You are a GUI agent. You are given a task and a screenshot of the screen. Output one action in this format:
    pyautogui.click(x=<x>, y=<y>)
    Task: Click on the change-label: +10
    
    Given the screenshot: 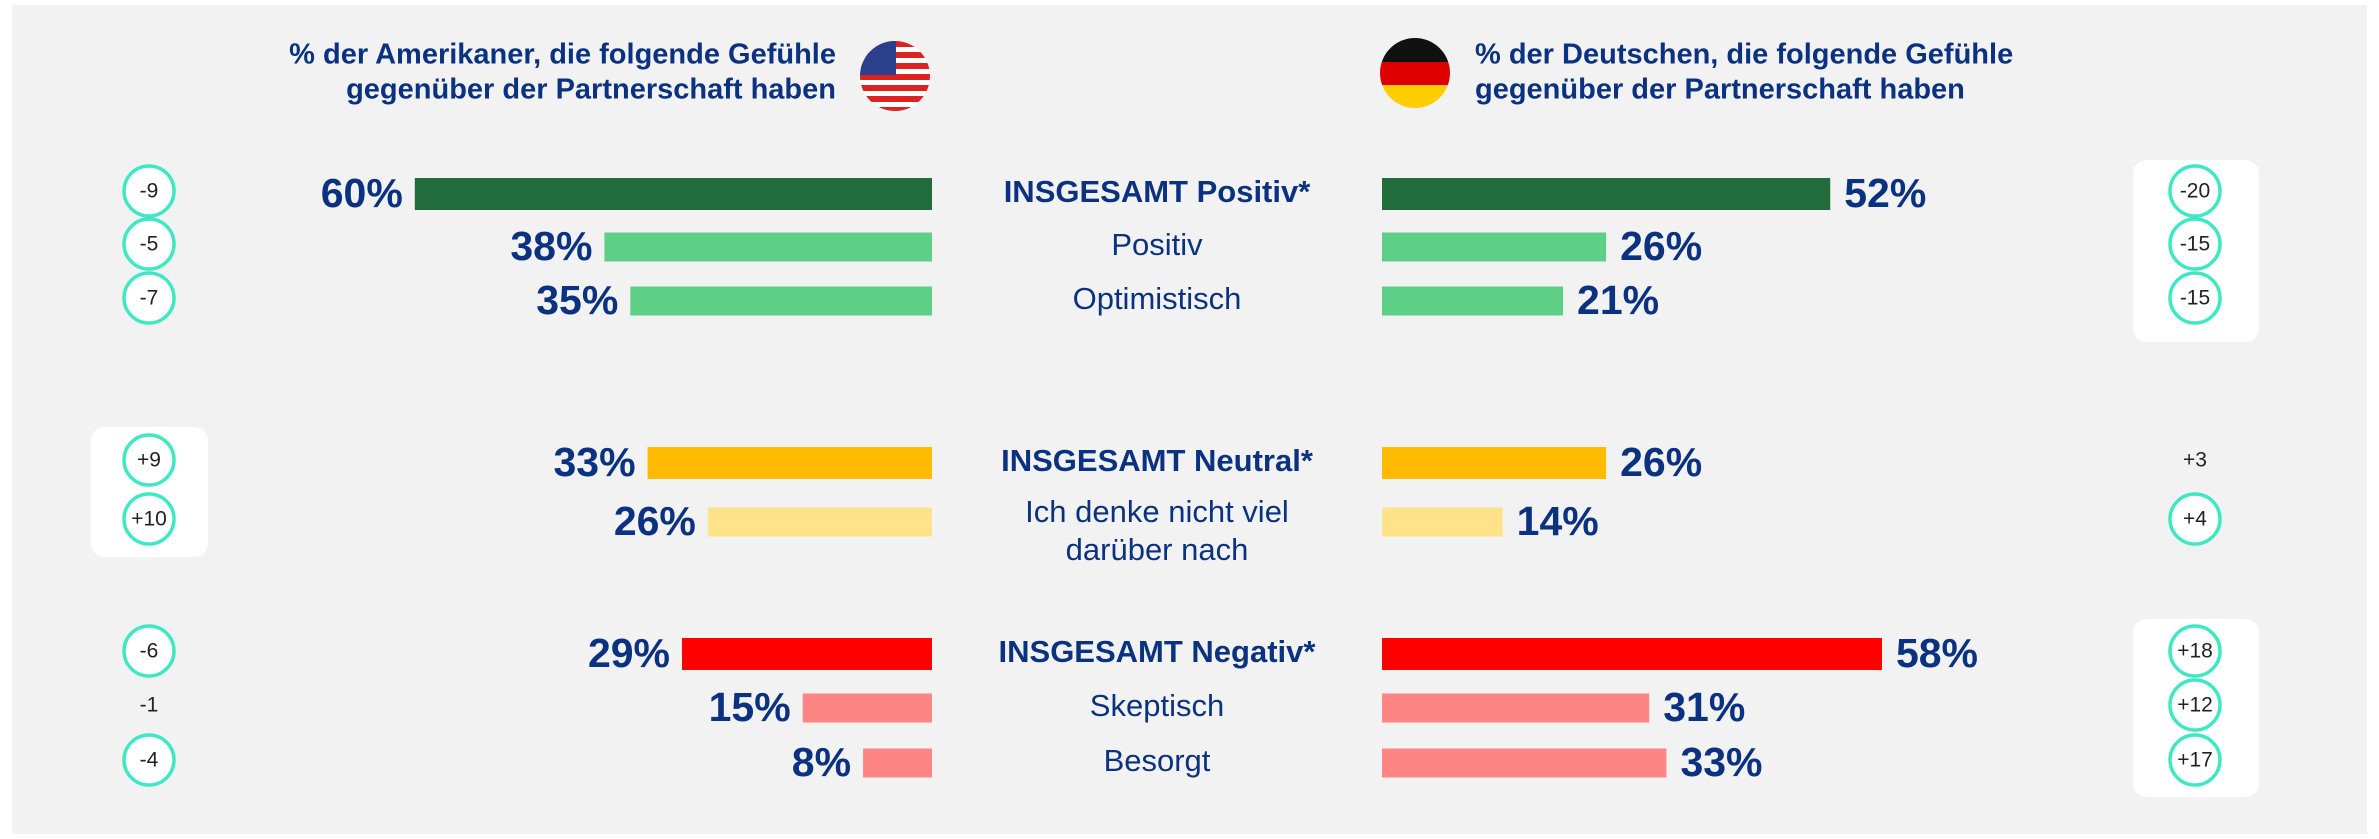 What is the action you would take?
    pyautogui.click(x=149, y=519)
    